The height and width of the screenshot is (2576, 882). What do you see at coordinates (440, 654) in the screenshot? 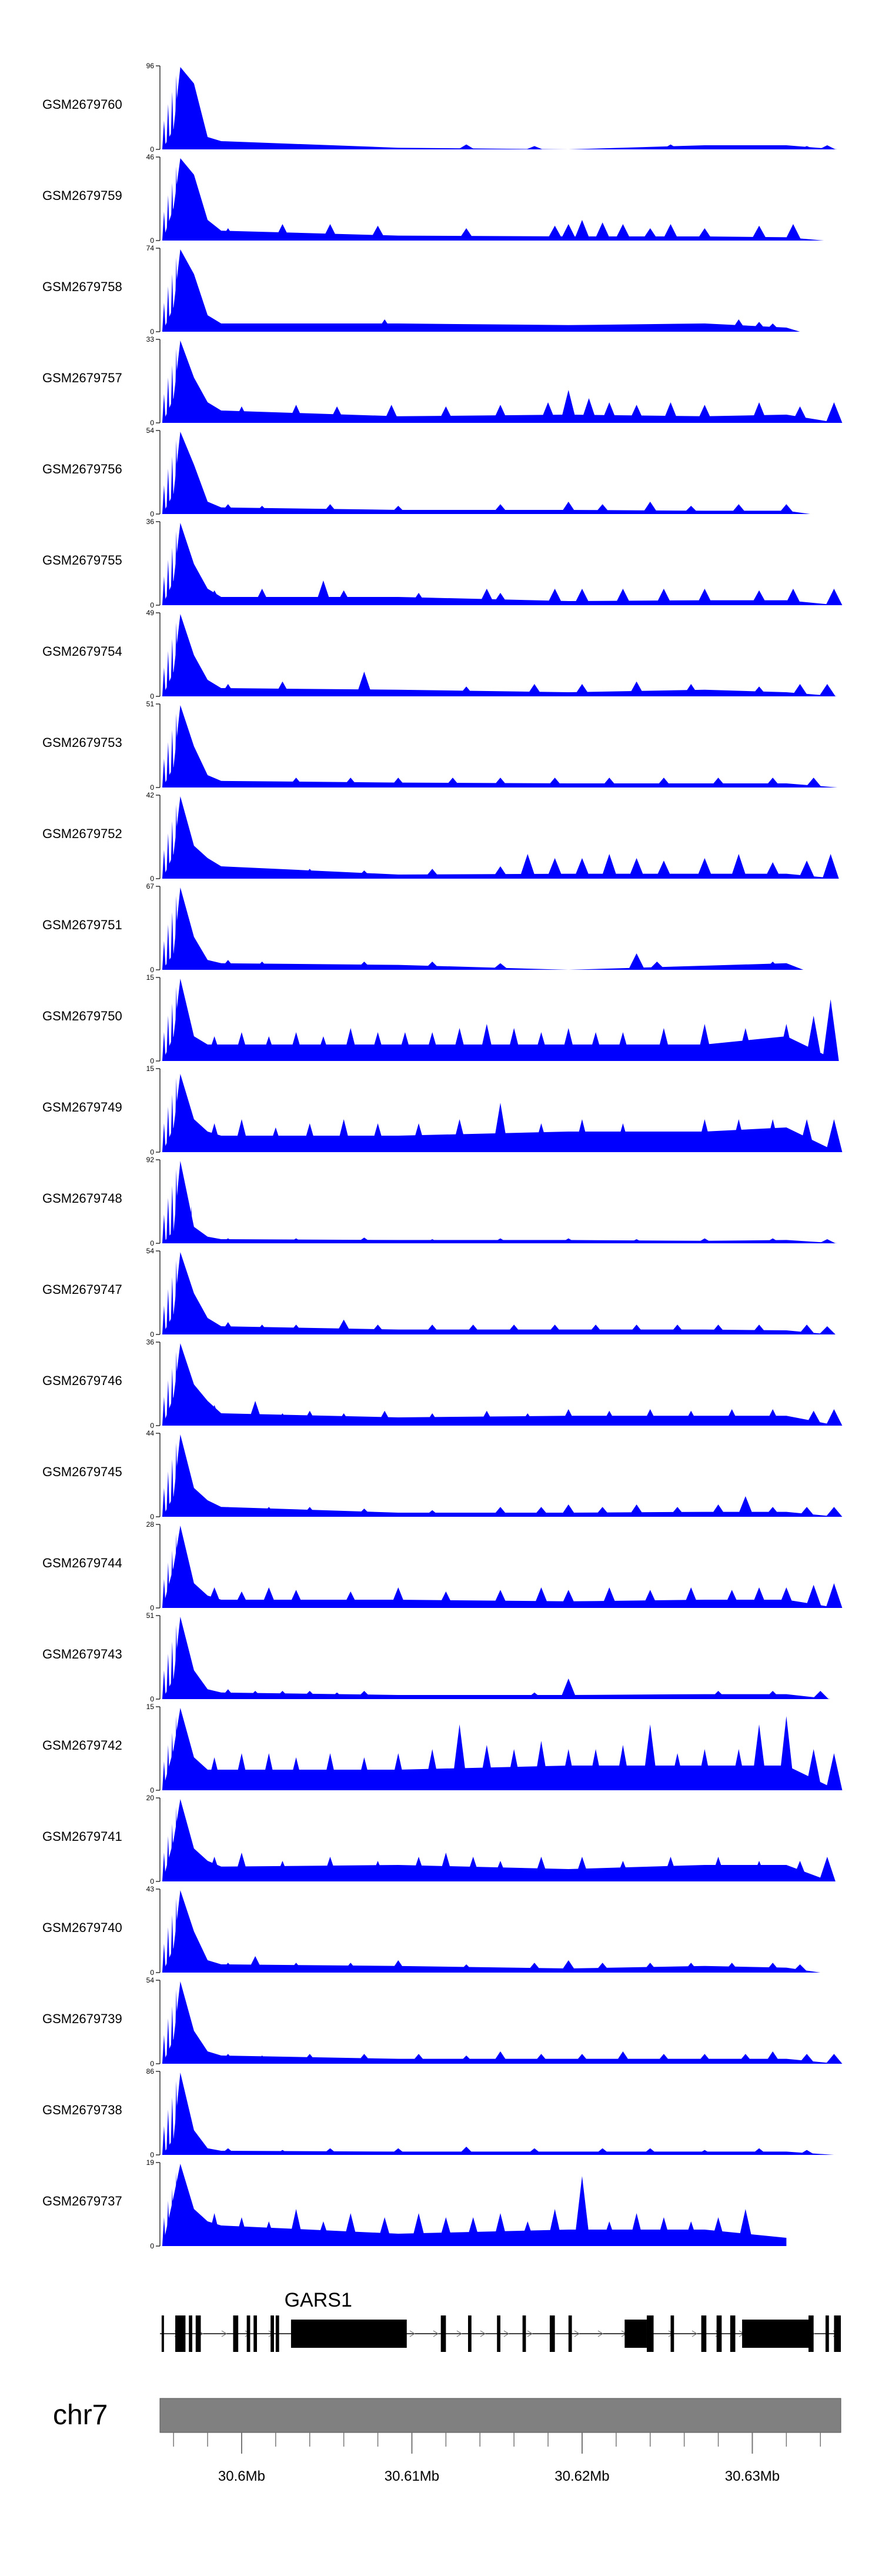
I see `coverage-track: GSM2679754 49 0` at bounding box center [440, 654].